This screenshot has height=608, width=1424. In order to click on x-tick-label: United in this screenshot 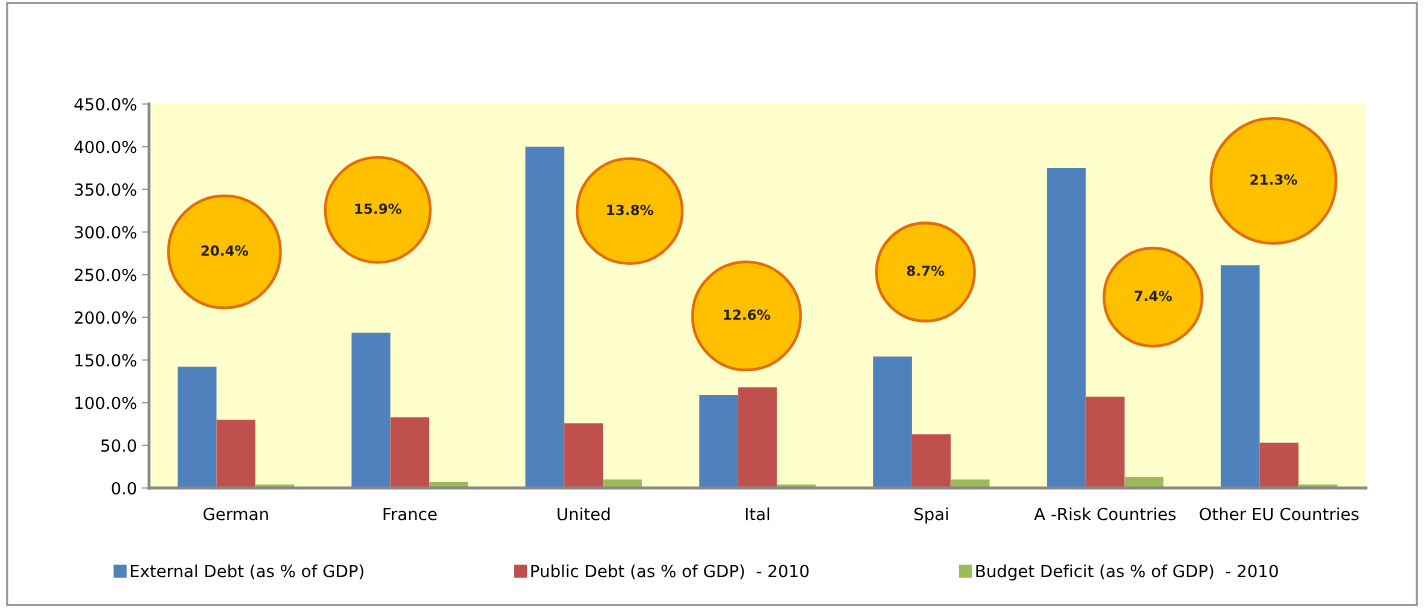, I will do `click(583, 514)`.